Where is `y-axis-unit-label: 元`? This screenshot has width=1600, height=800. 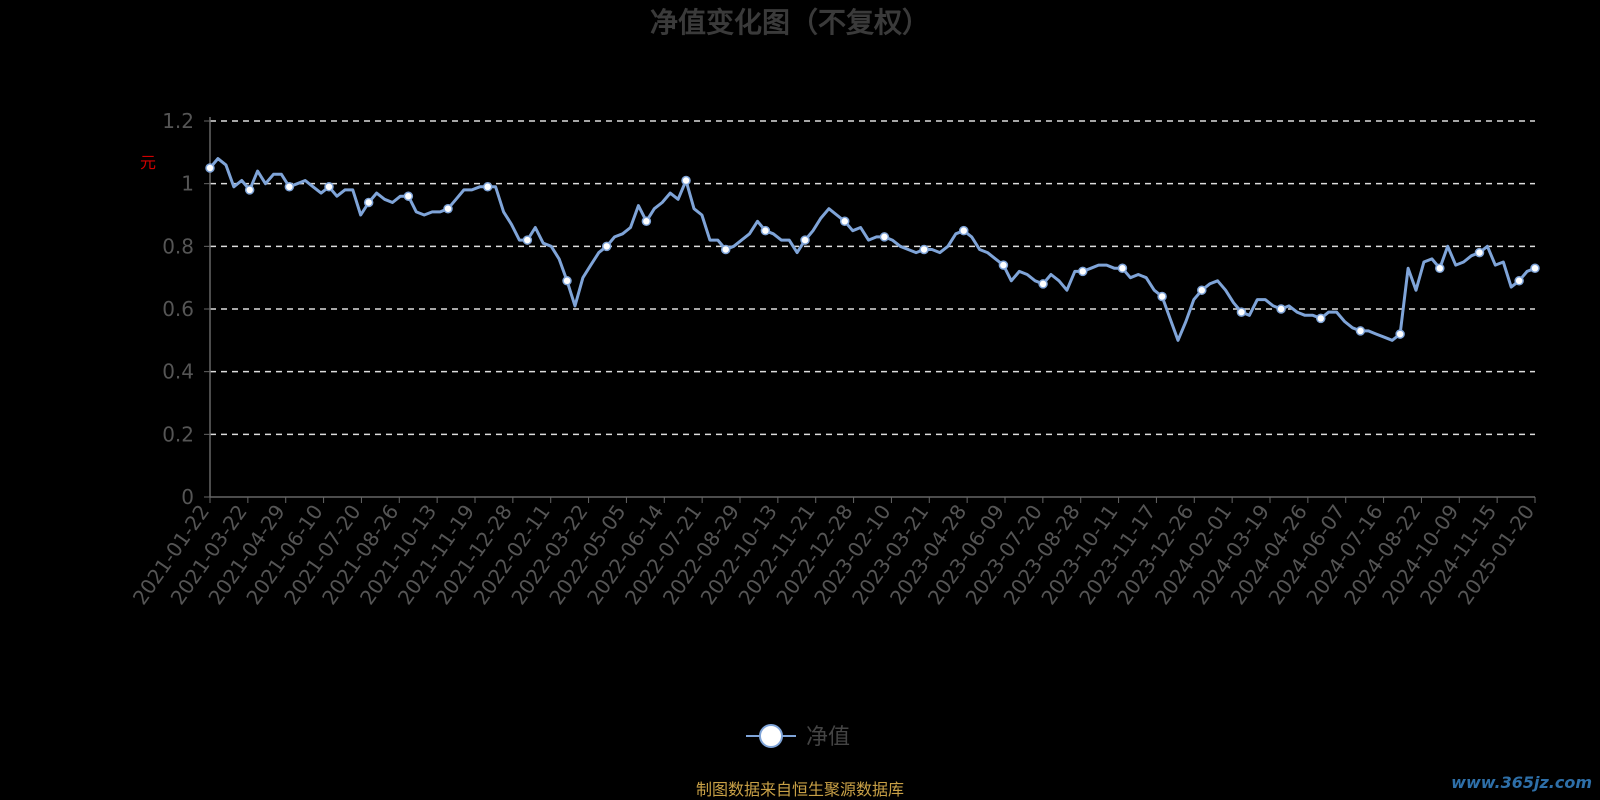
y-axis-unit-label: 元 is located at coordinates (148, 162).